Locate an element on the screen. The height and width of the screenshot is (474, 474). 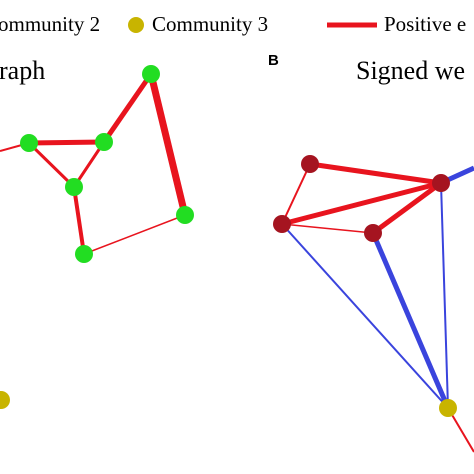
node-a4 is located at coordinates (151, 74).